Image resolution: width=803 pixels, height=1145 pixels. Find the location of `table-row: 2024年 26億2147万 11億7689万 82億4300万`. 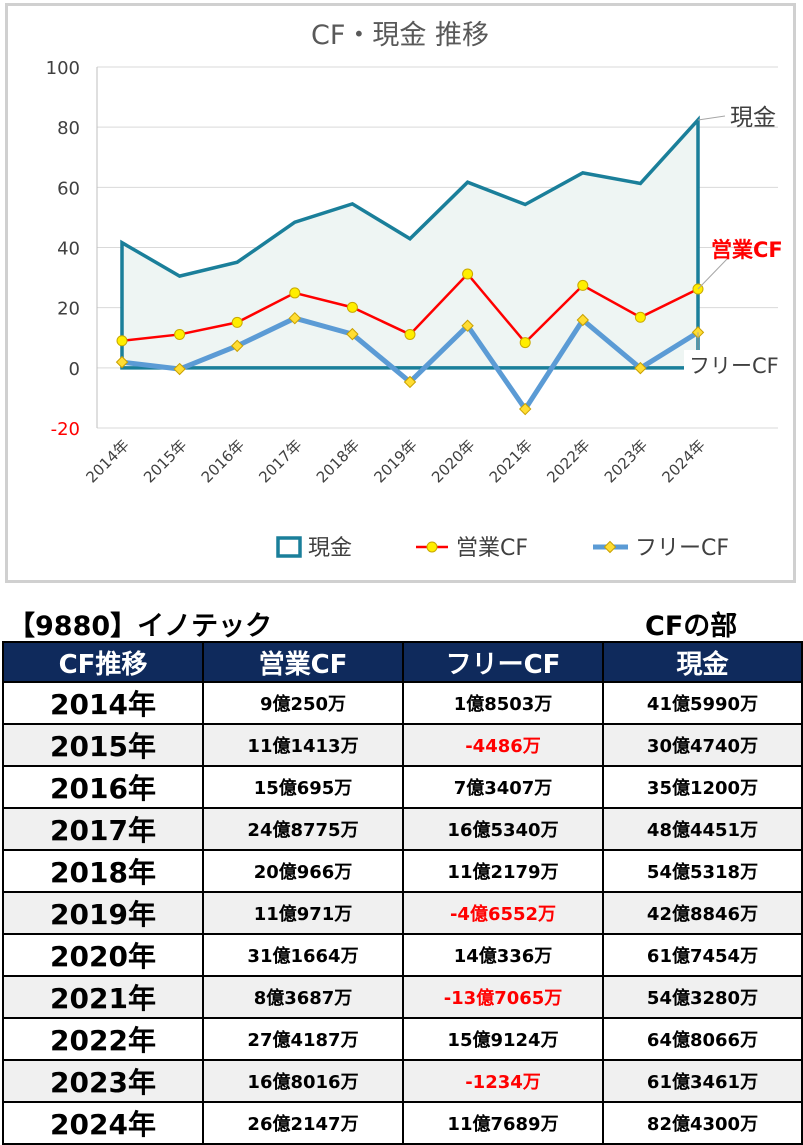

table-row: 2024年 26億2147万 11億7689万 82億4300万 is located at coordinates (402, 1123).